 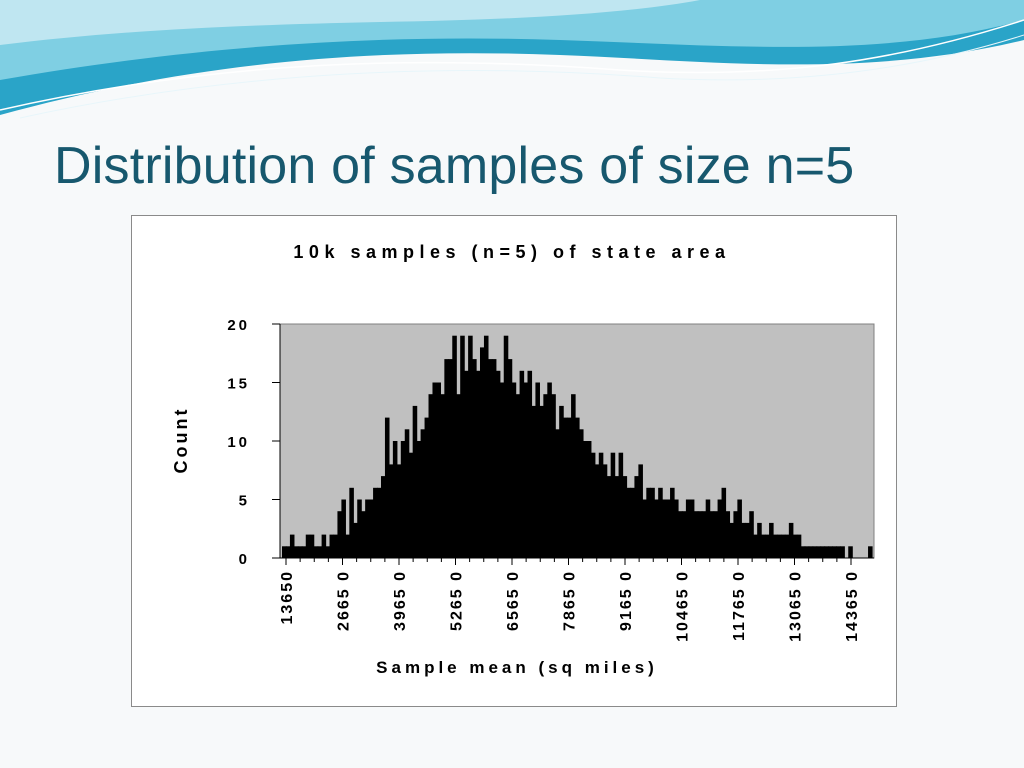 What do you see at coordinates (238, 384) in the screenshot?
I see `y-tick-label: 15` at bounding box center [238, 384].